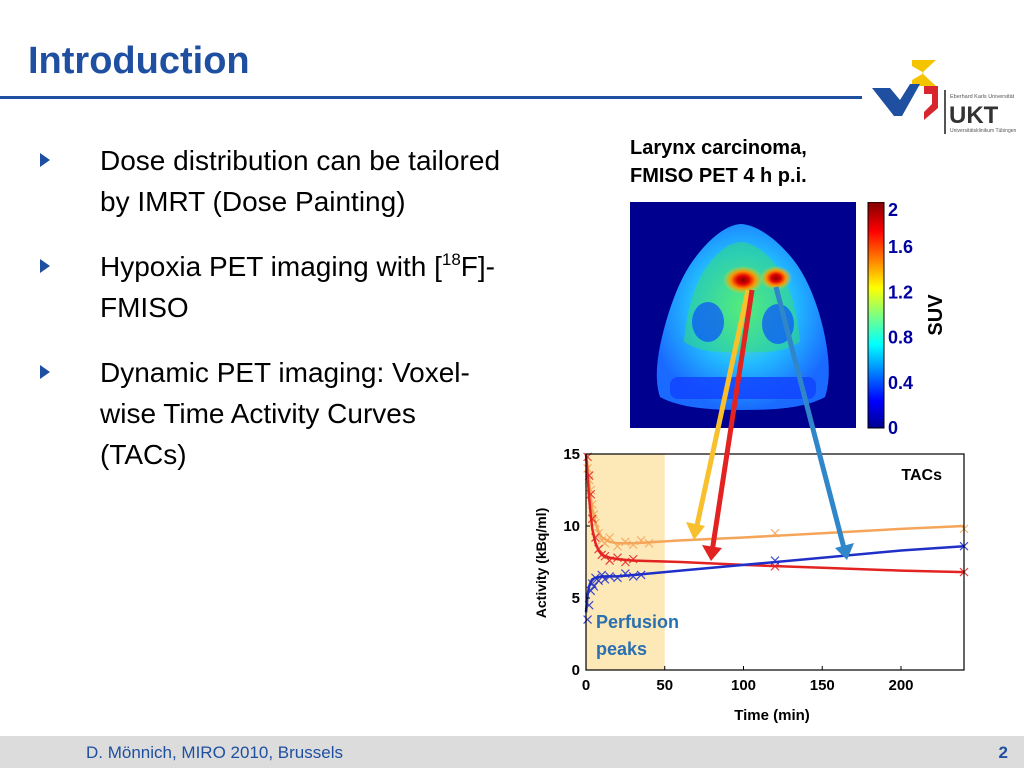  Describe the element at coordinates (931, 103) in the screenshot. I see `logo-red-chevron` at that location.